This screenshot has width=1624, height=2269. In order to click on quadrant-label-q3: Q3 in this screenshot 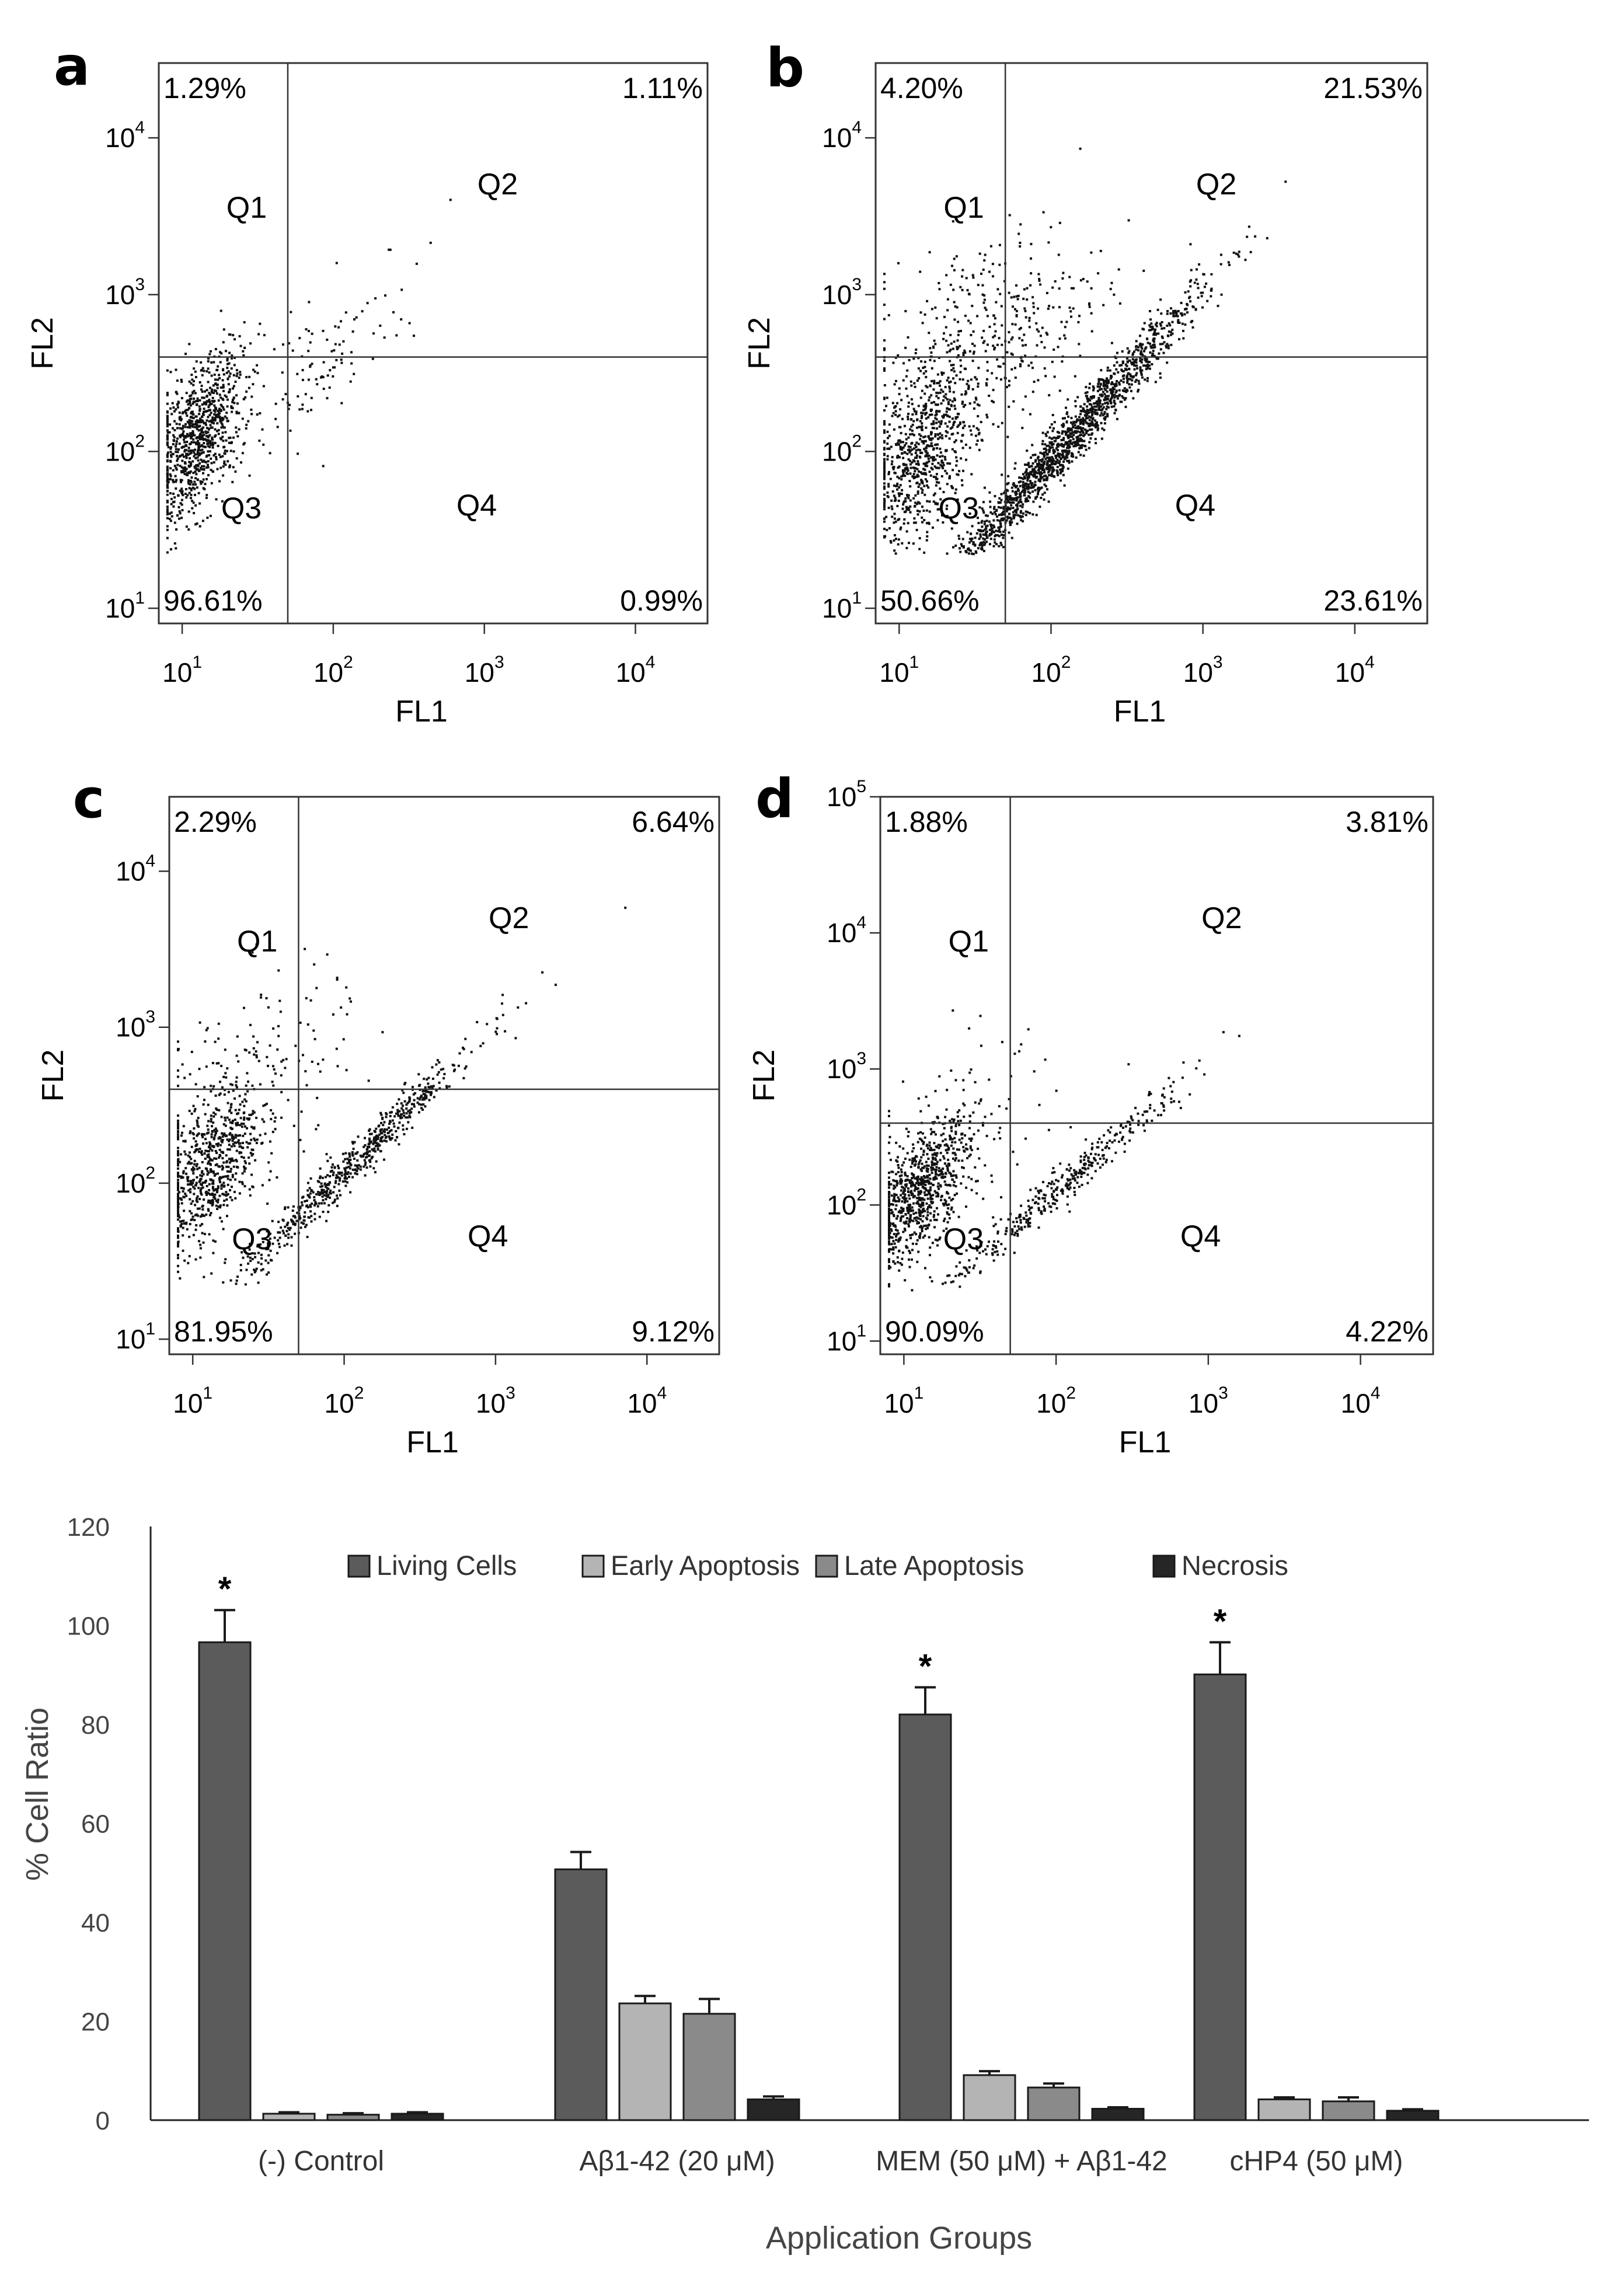, I will do `click(241, 508)`.